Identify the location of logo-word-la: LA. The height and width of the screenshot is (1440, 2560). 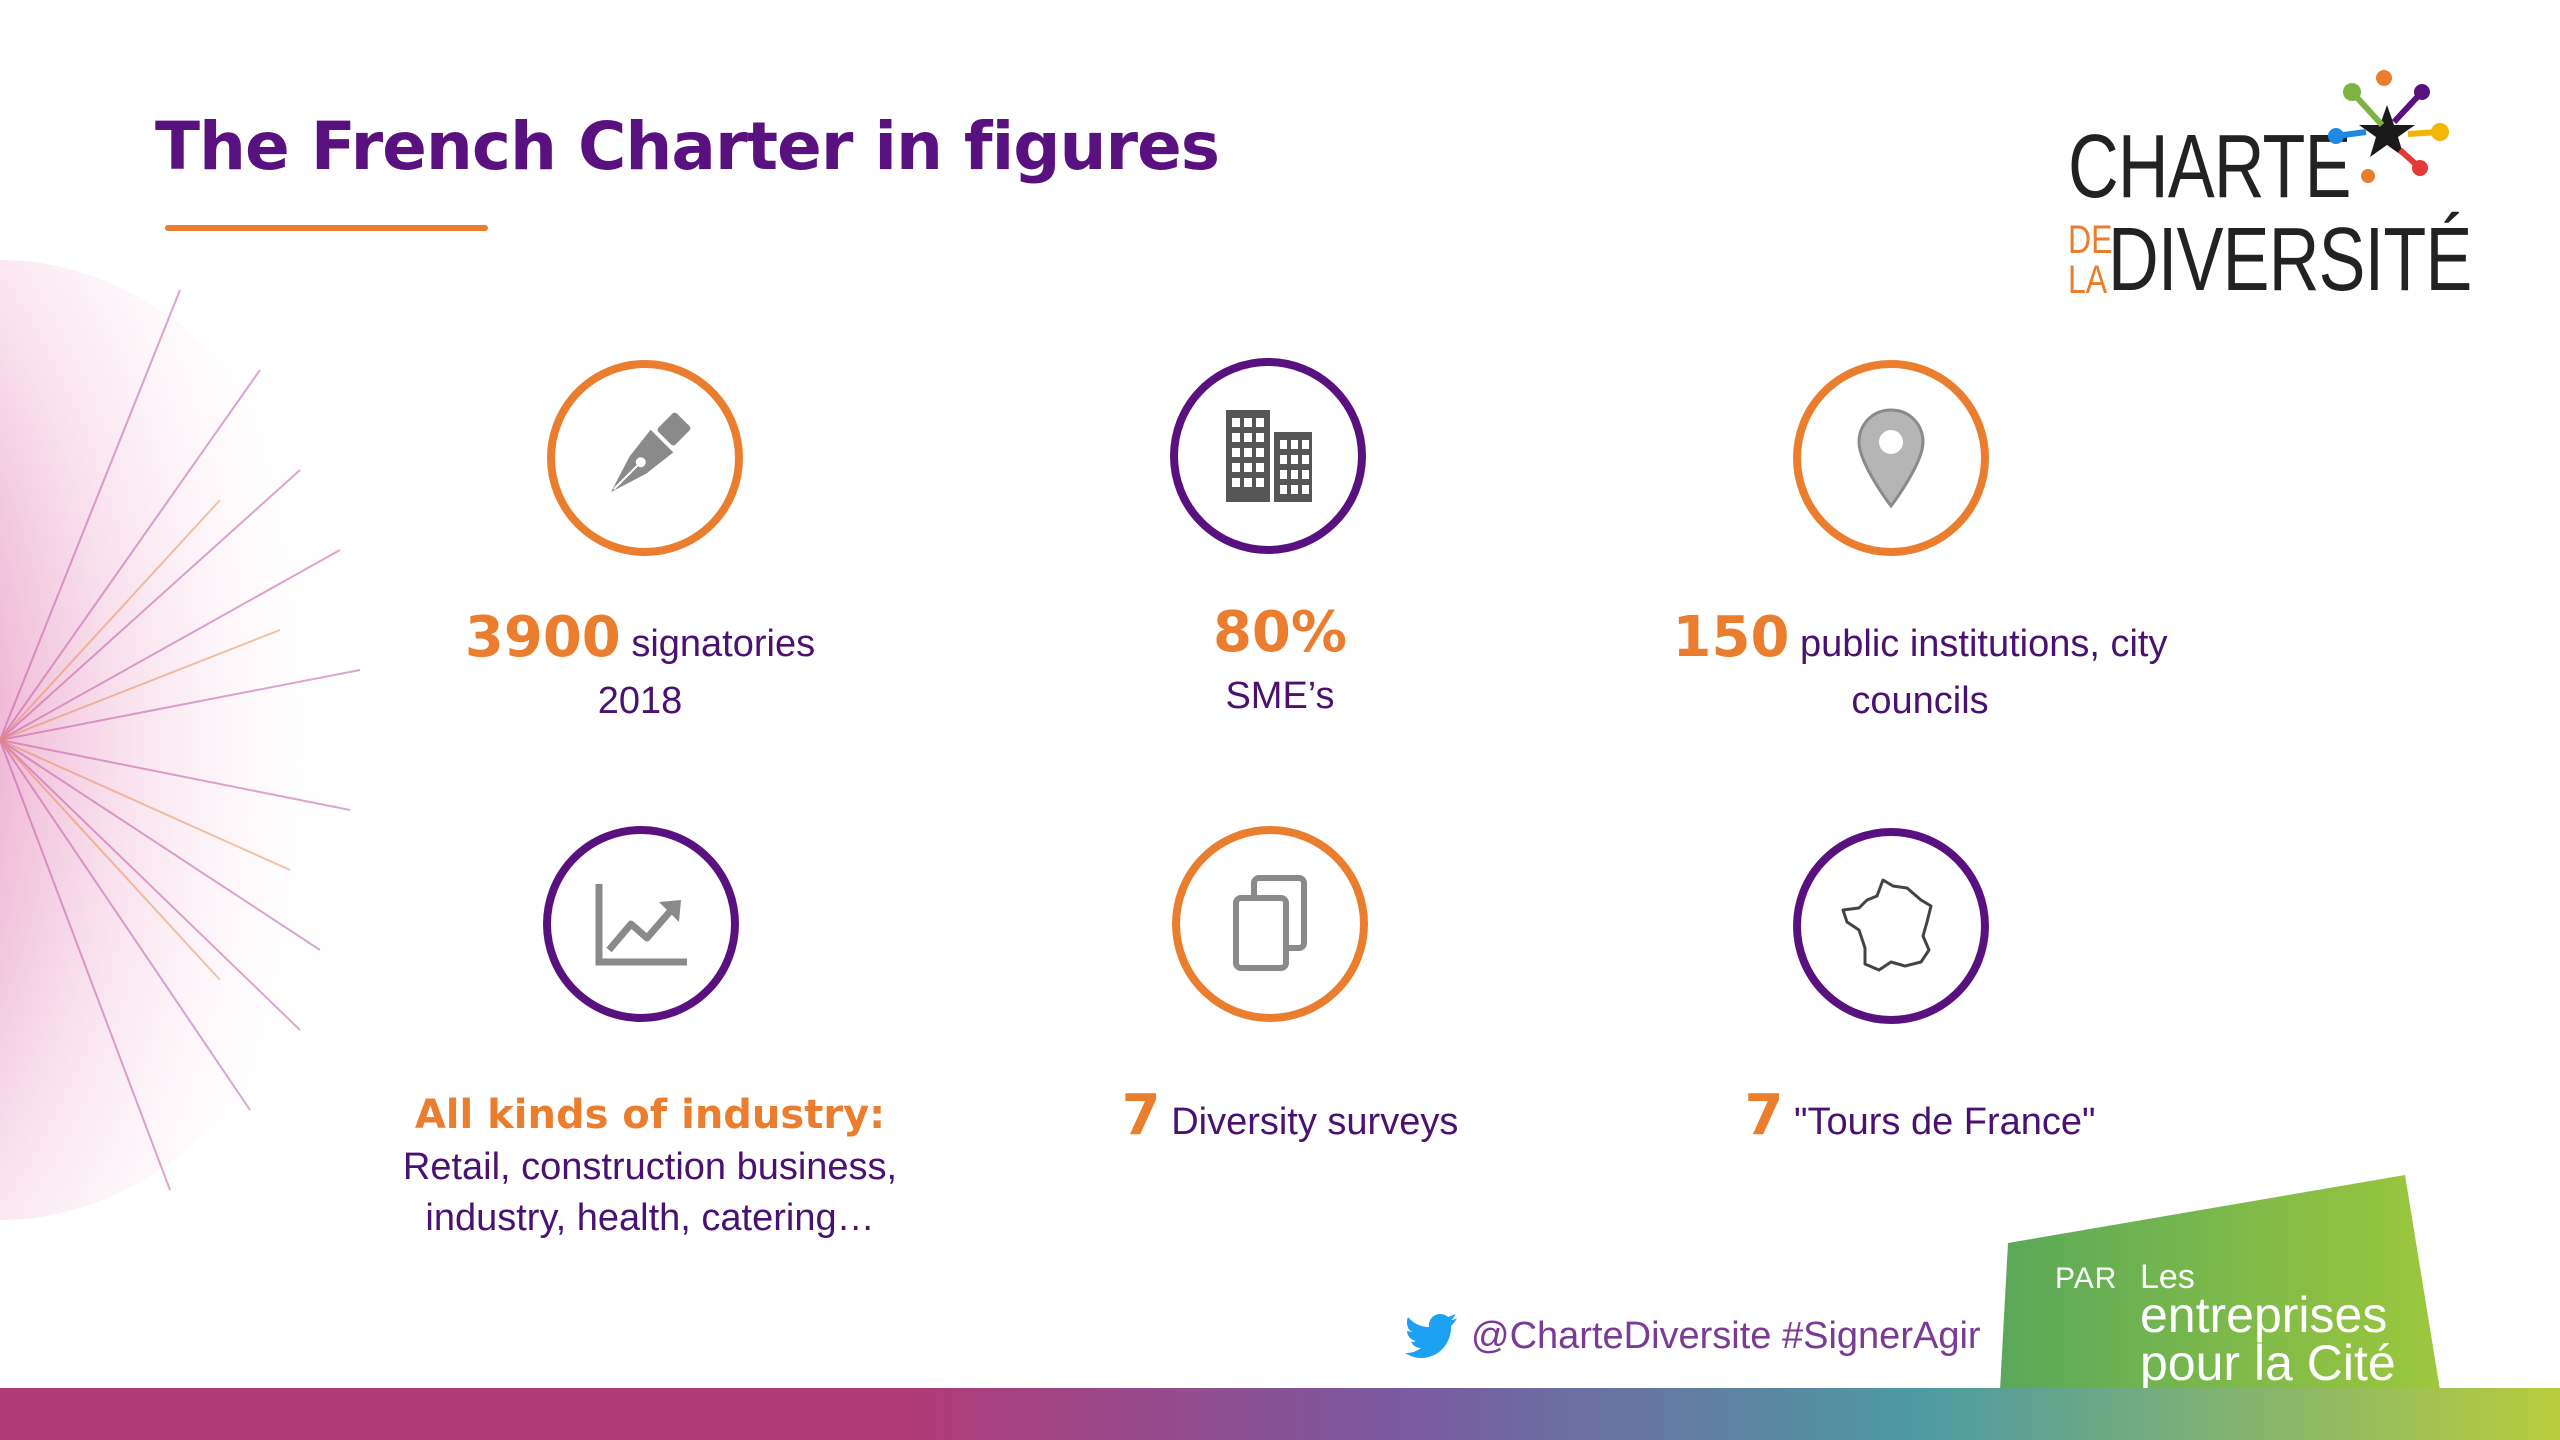
(2088, 280).